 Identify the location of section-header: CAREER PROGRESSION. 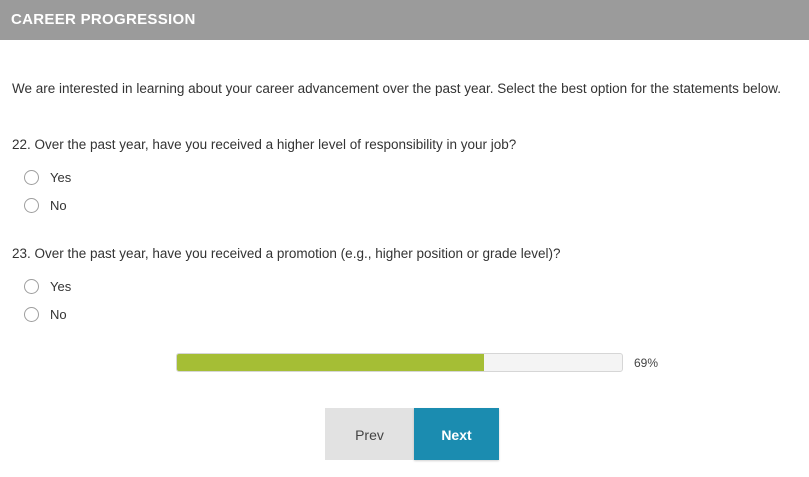
(404, 20).